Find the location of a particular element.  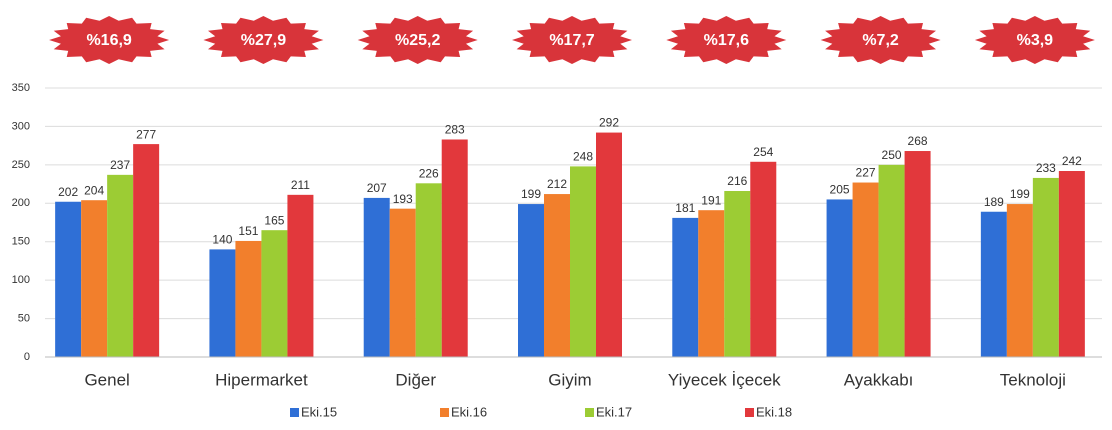

data-label: 254 is located at coordinates (763, 152).